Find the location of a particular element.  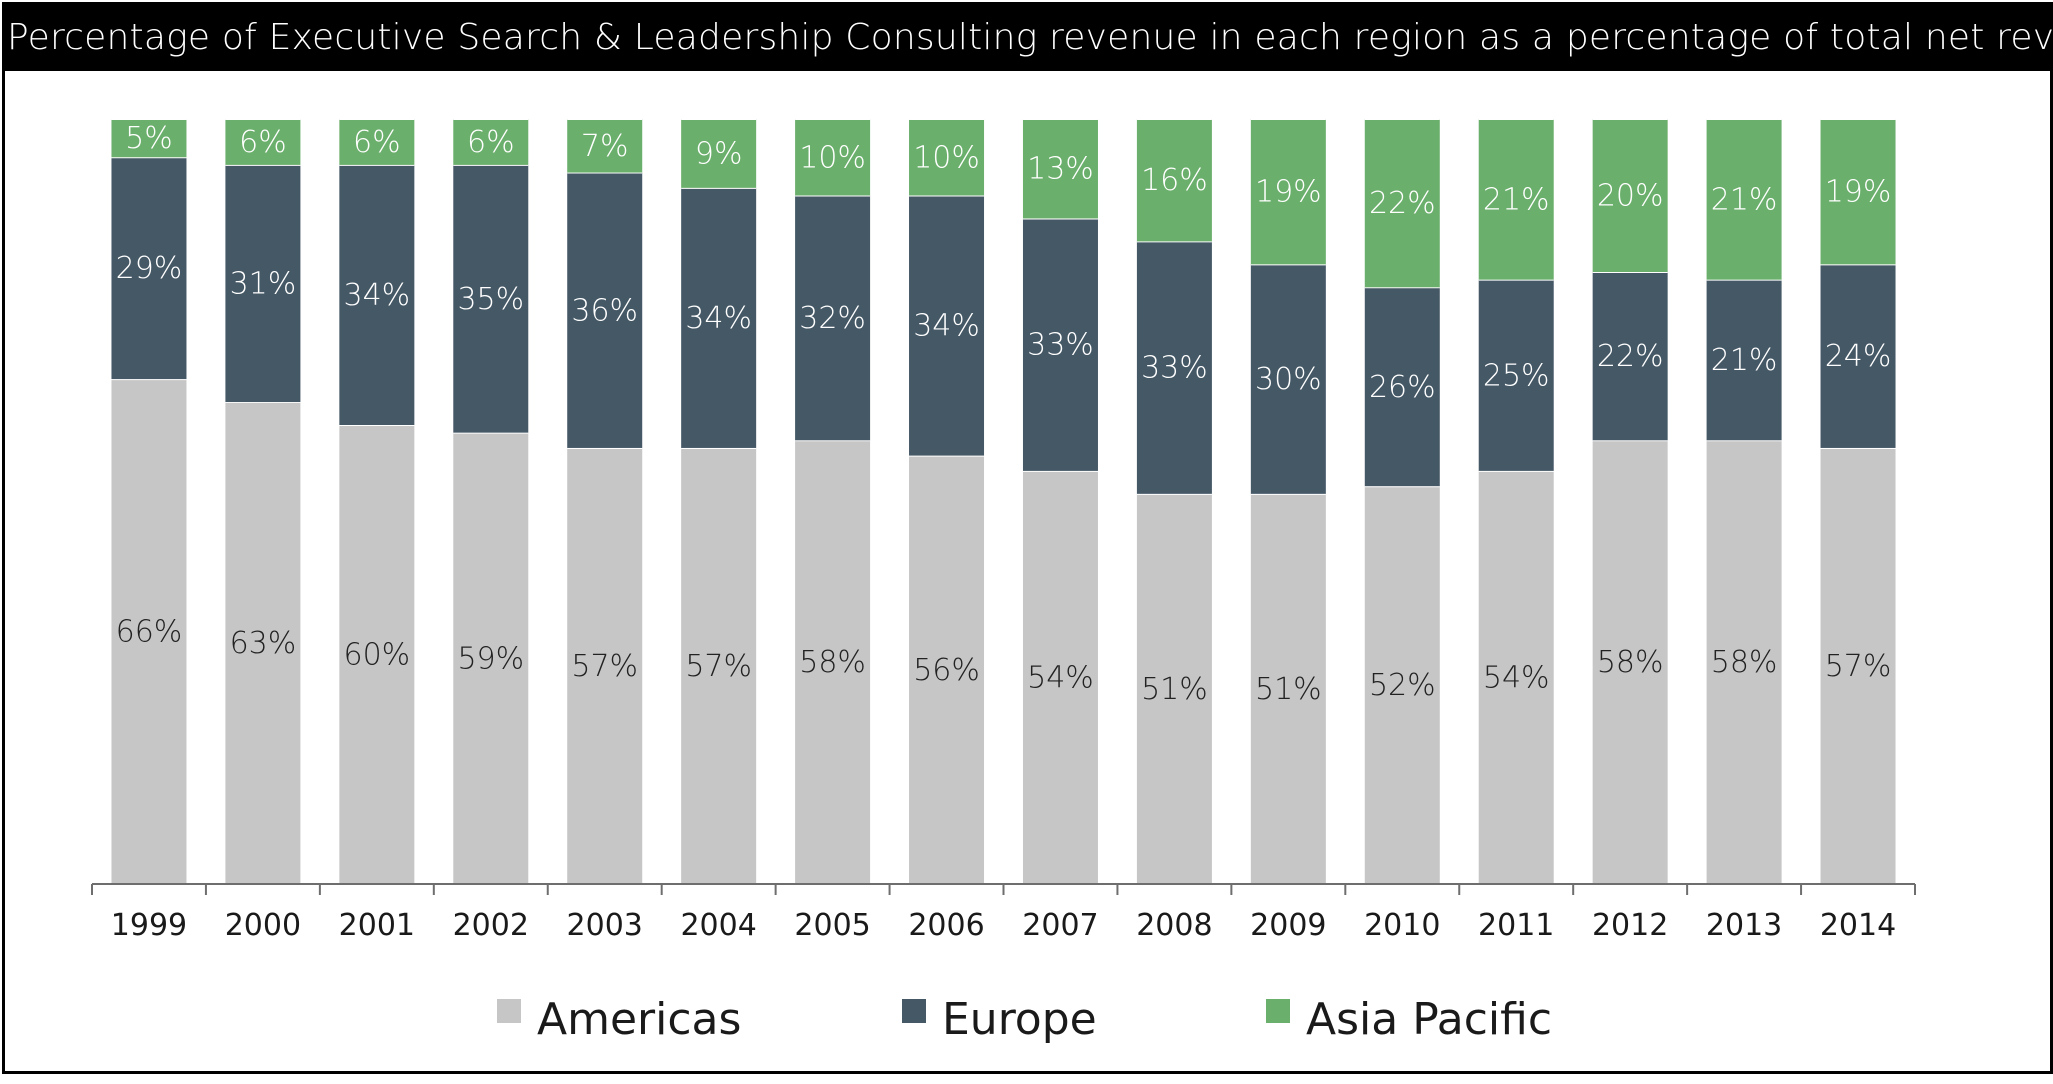

bar-europe-2008 is located at coordinates (1174, 367).